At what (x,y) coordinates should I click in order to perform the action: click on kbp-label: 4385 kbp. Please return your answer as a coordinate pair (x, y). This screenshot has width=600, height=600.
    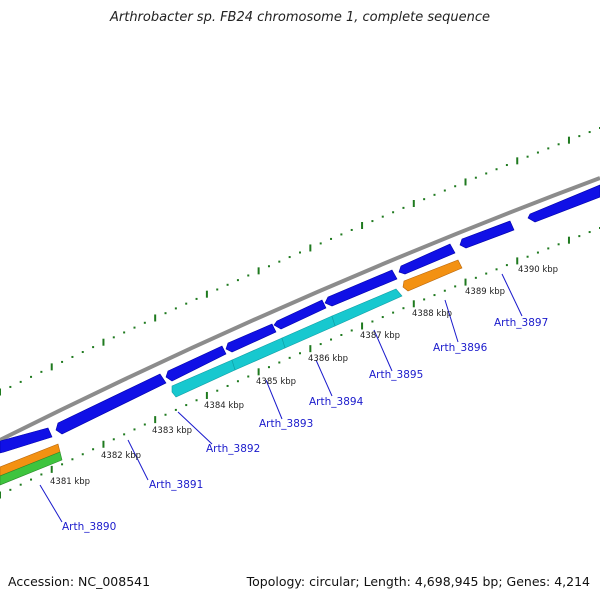
    Looking at the image, I should click on (276, 382).